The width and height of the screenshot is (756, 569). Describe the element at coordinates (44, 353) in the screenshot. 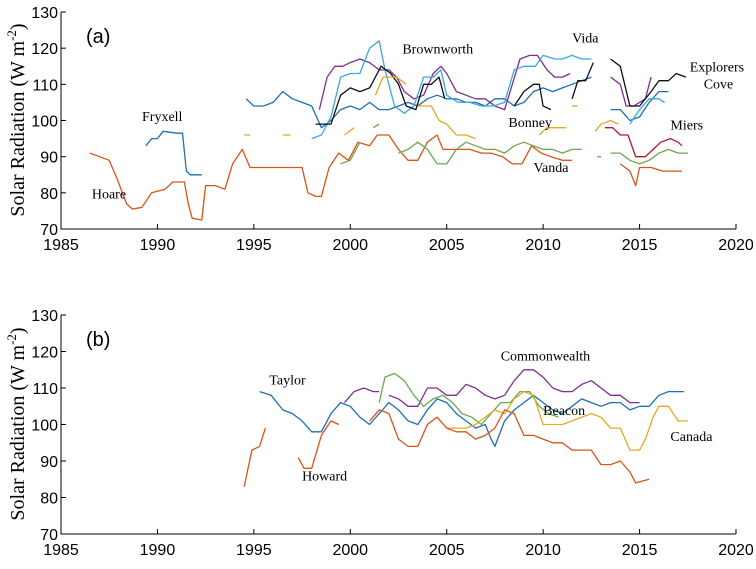

I see `panel-b-y-tick-label-120: 120` at that location.